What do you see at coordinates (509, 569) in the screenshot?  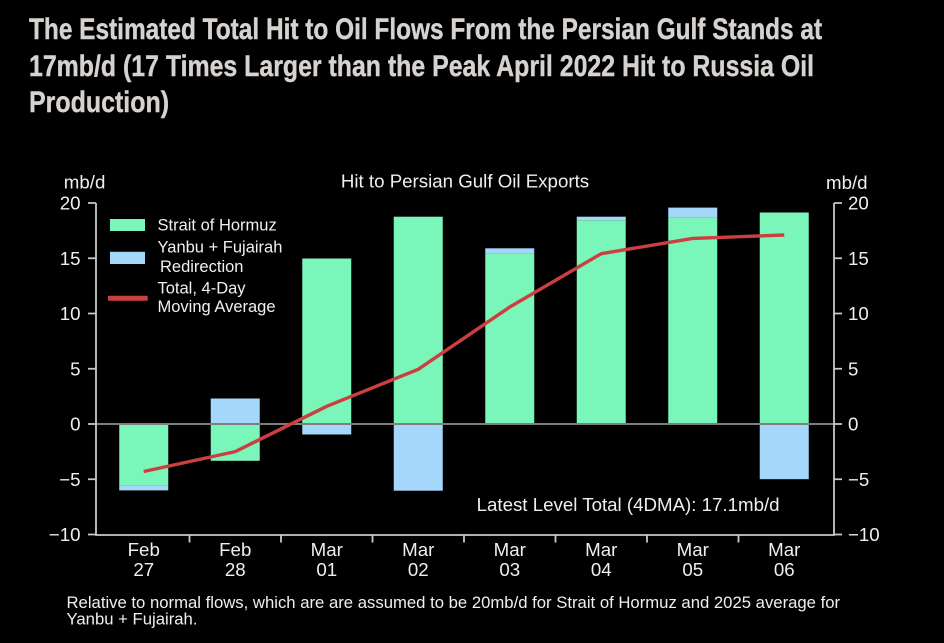 I see `svg-text: 03` at bounding box center [509, 569].